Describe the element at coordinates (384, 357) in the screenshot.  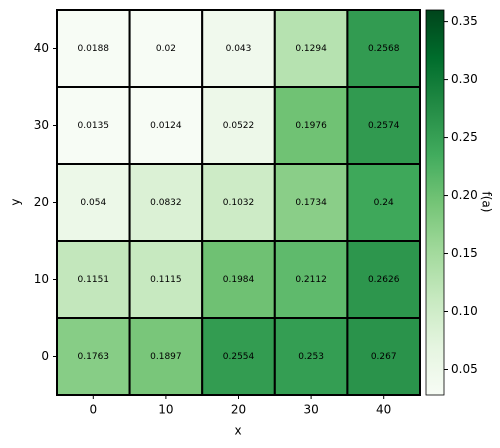
I see `cell-label: 0.267` at that location.